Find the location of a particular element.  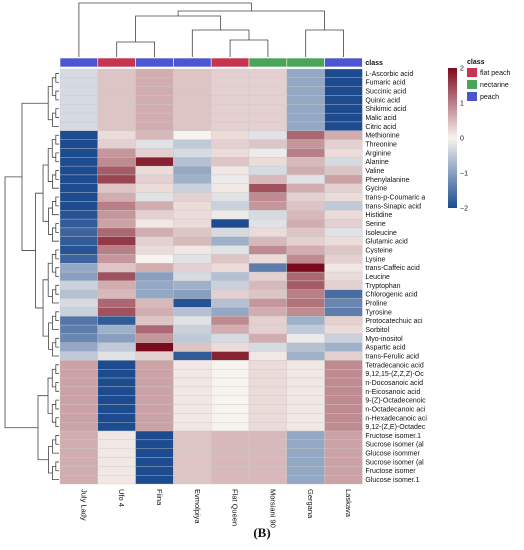

class-legend-swatch is located at coordinates (472, 72).